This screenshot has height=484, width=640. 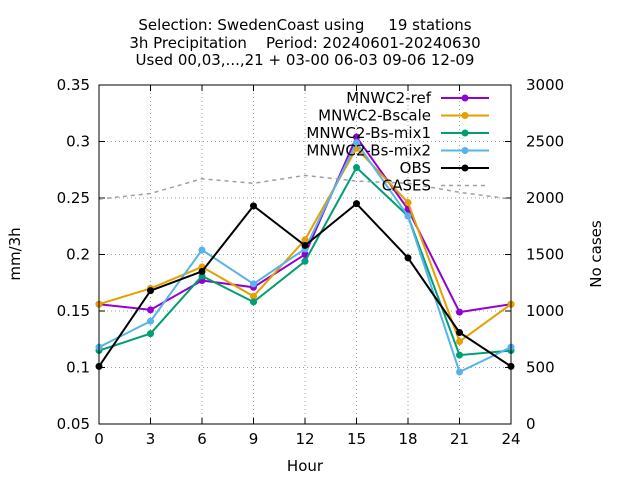 What do you see at coordinates (407, 439) in the screenshot?
I see `x-tick-label-18: 18` at bounding box center [407, 439].